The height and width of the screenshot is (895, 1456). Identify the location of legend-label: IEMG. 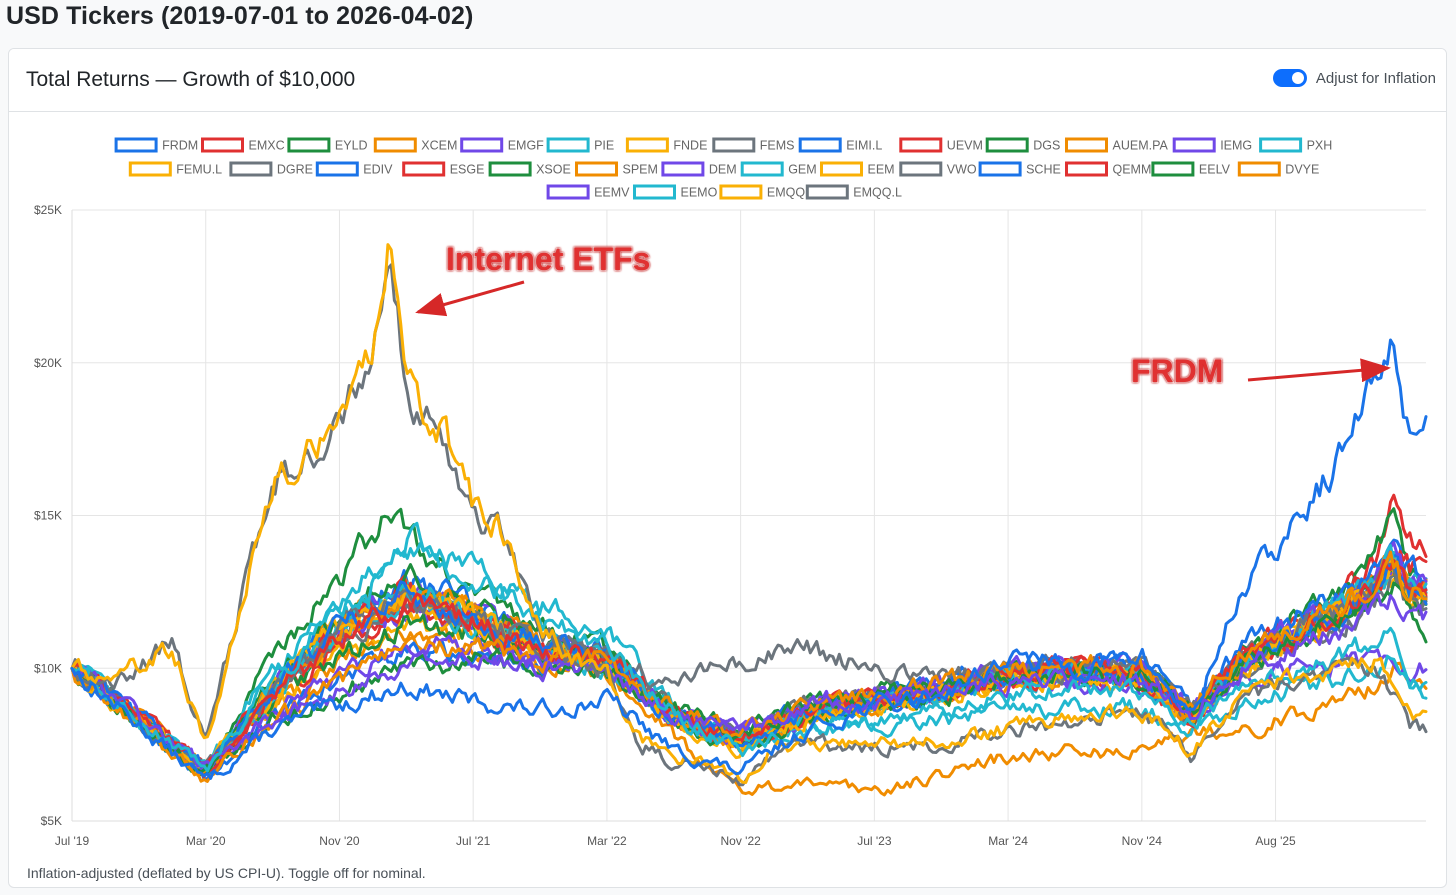
(1236, 146).